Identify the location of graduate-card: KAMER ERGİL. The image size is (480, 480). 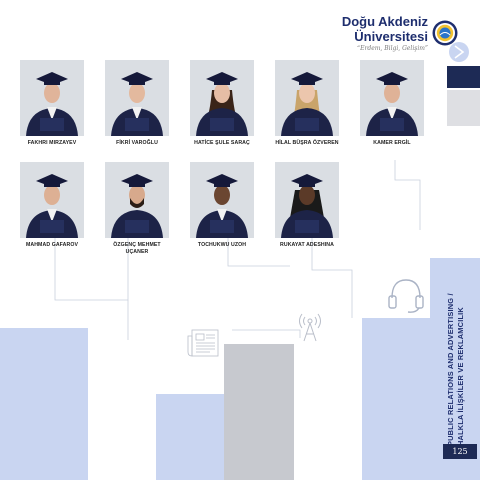
(394, 103).